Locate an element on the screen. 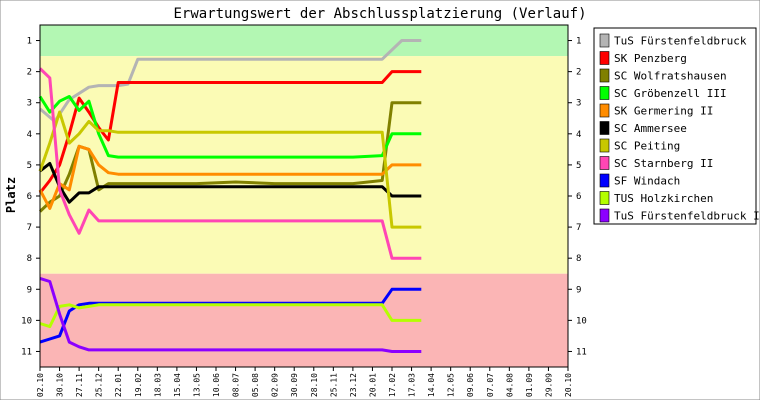  y-tick-label-right: 4 is located at coordinates (578, 135).